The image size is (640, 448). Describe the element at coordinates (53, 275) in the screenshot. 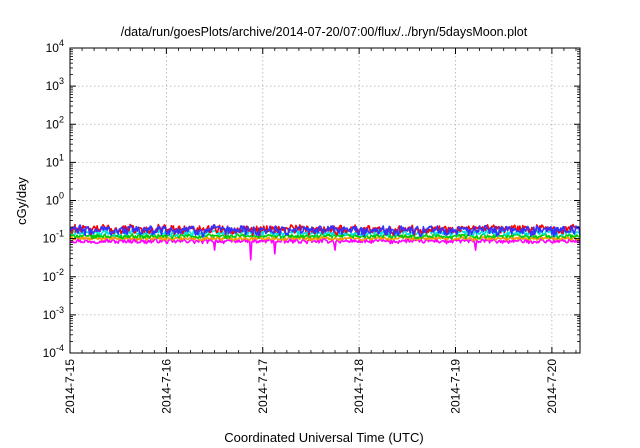

I see `y-tick-label: 10⁻²` at that location.